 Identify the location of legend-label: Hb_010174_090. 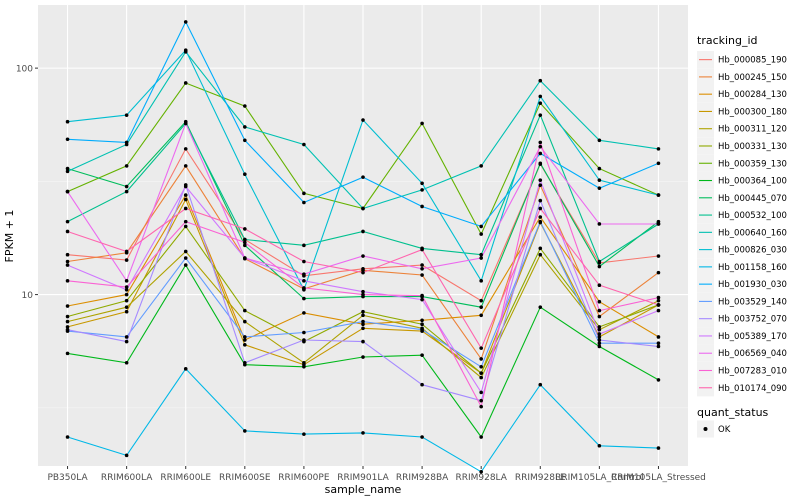
(752, 389).